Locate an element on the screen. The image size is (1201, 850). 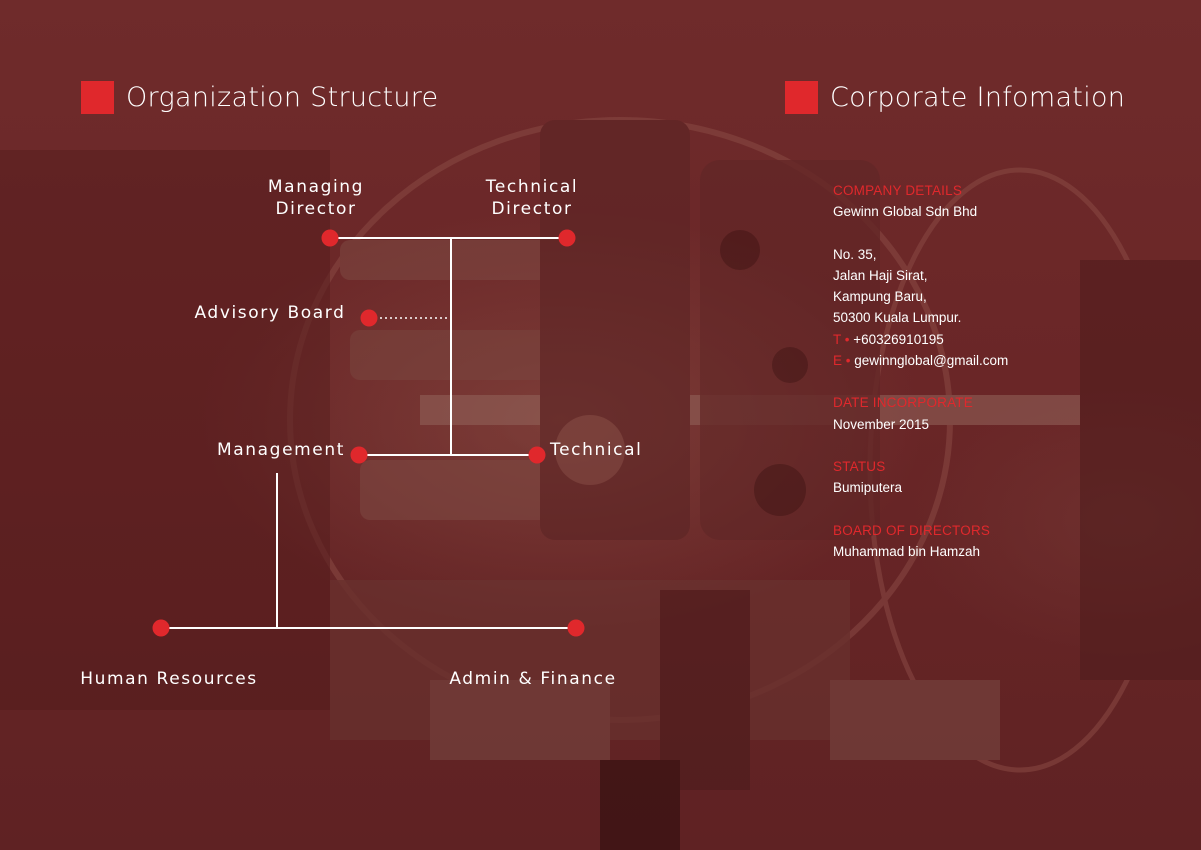
board-of-directors-value: Muhammad bin Hamzah is located at coordinates (907, 551).